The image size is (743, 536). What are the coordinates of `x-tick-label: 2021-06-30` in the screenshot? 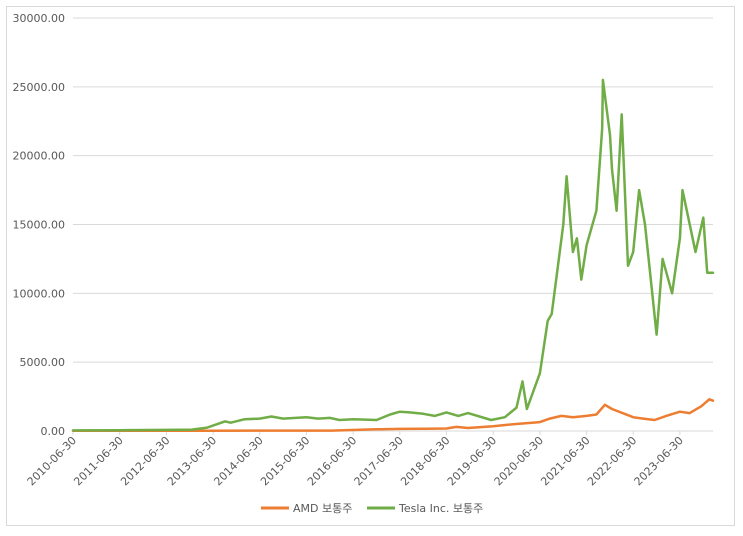 It's located at (565, 461).